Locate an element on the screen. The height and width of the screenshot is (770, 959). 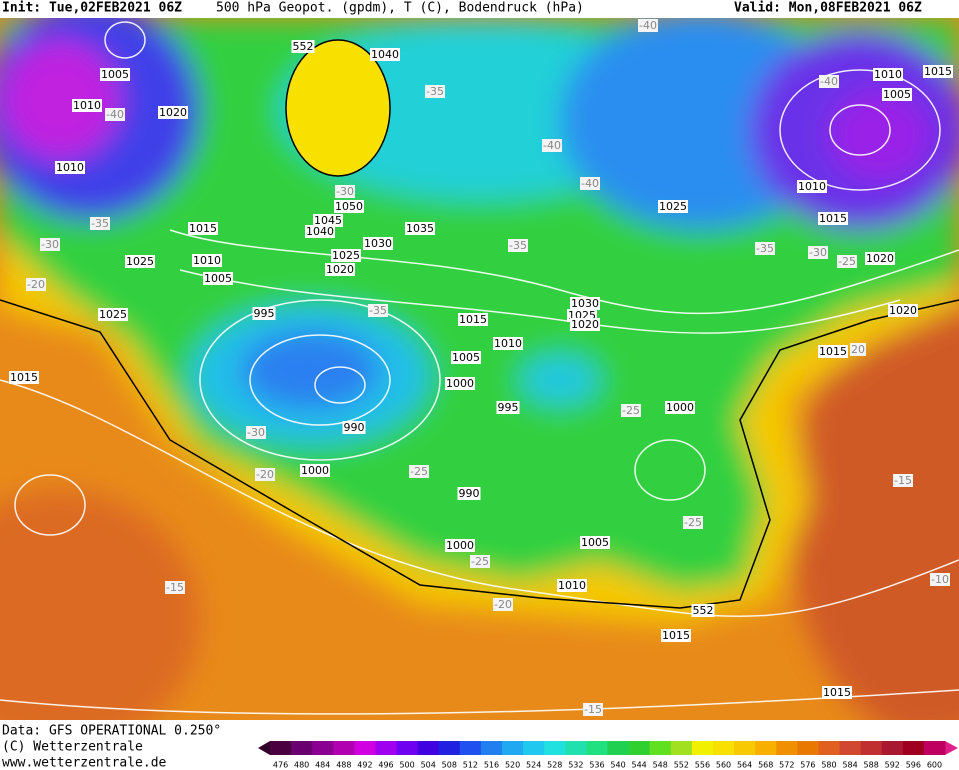
temperature-label: -20 is located at coordinates (265, 474).